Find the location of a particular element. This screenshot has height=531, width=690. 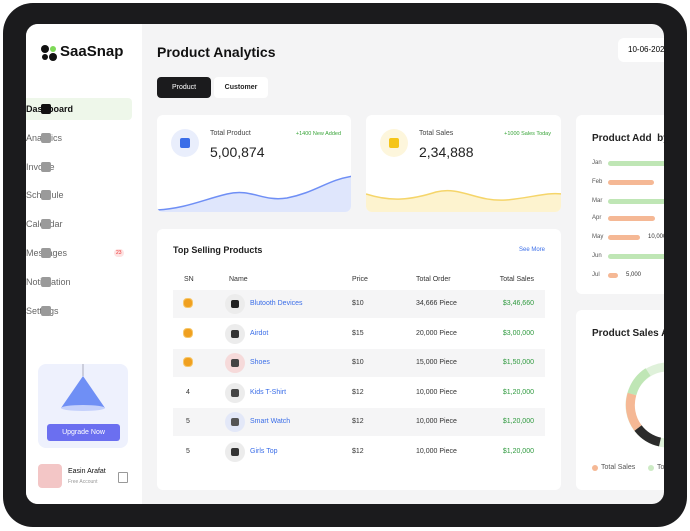

see-more: See More is located at coordinates (531, 250).